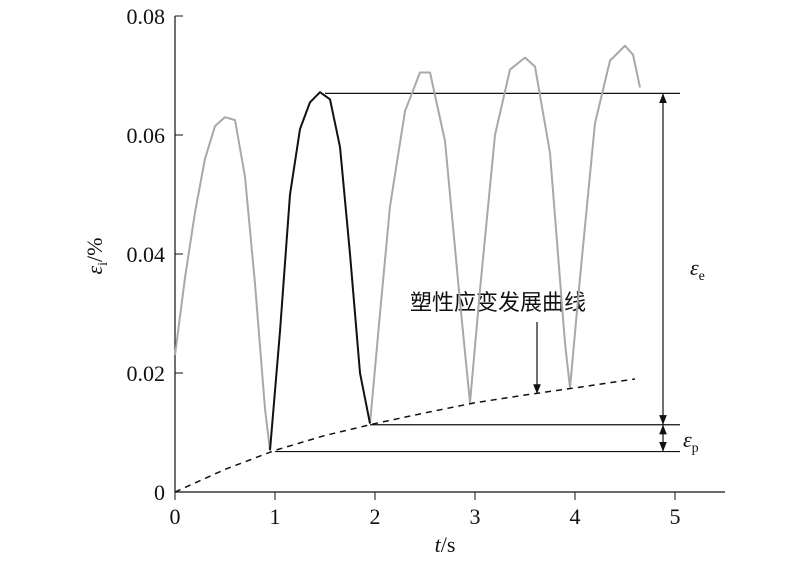 The width and height of the screenshot is (800, 566). I want to click on dimension-label: εe, so click(697, 269).